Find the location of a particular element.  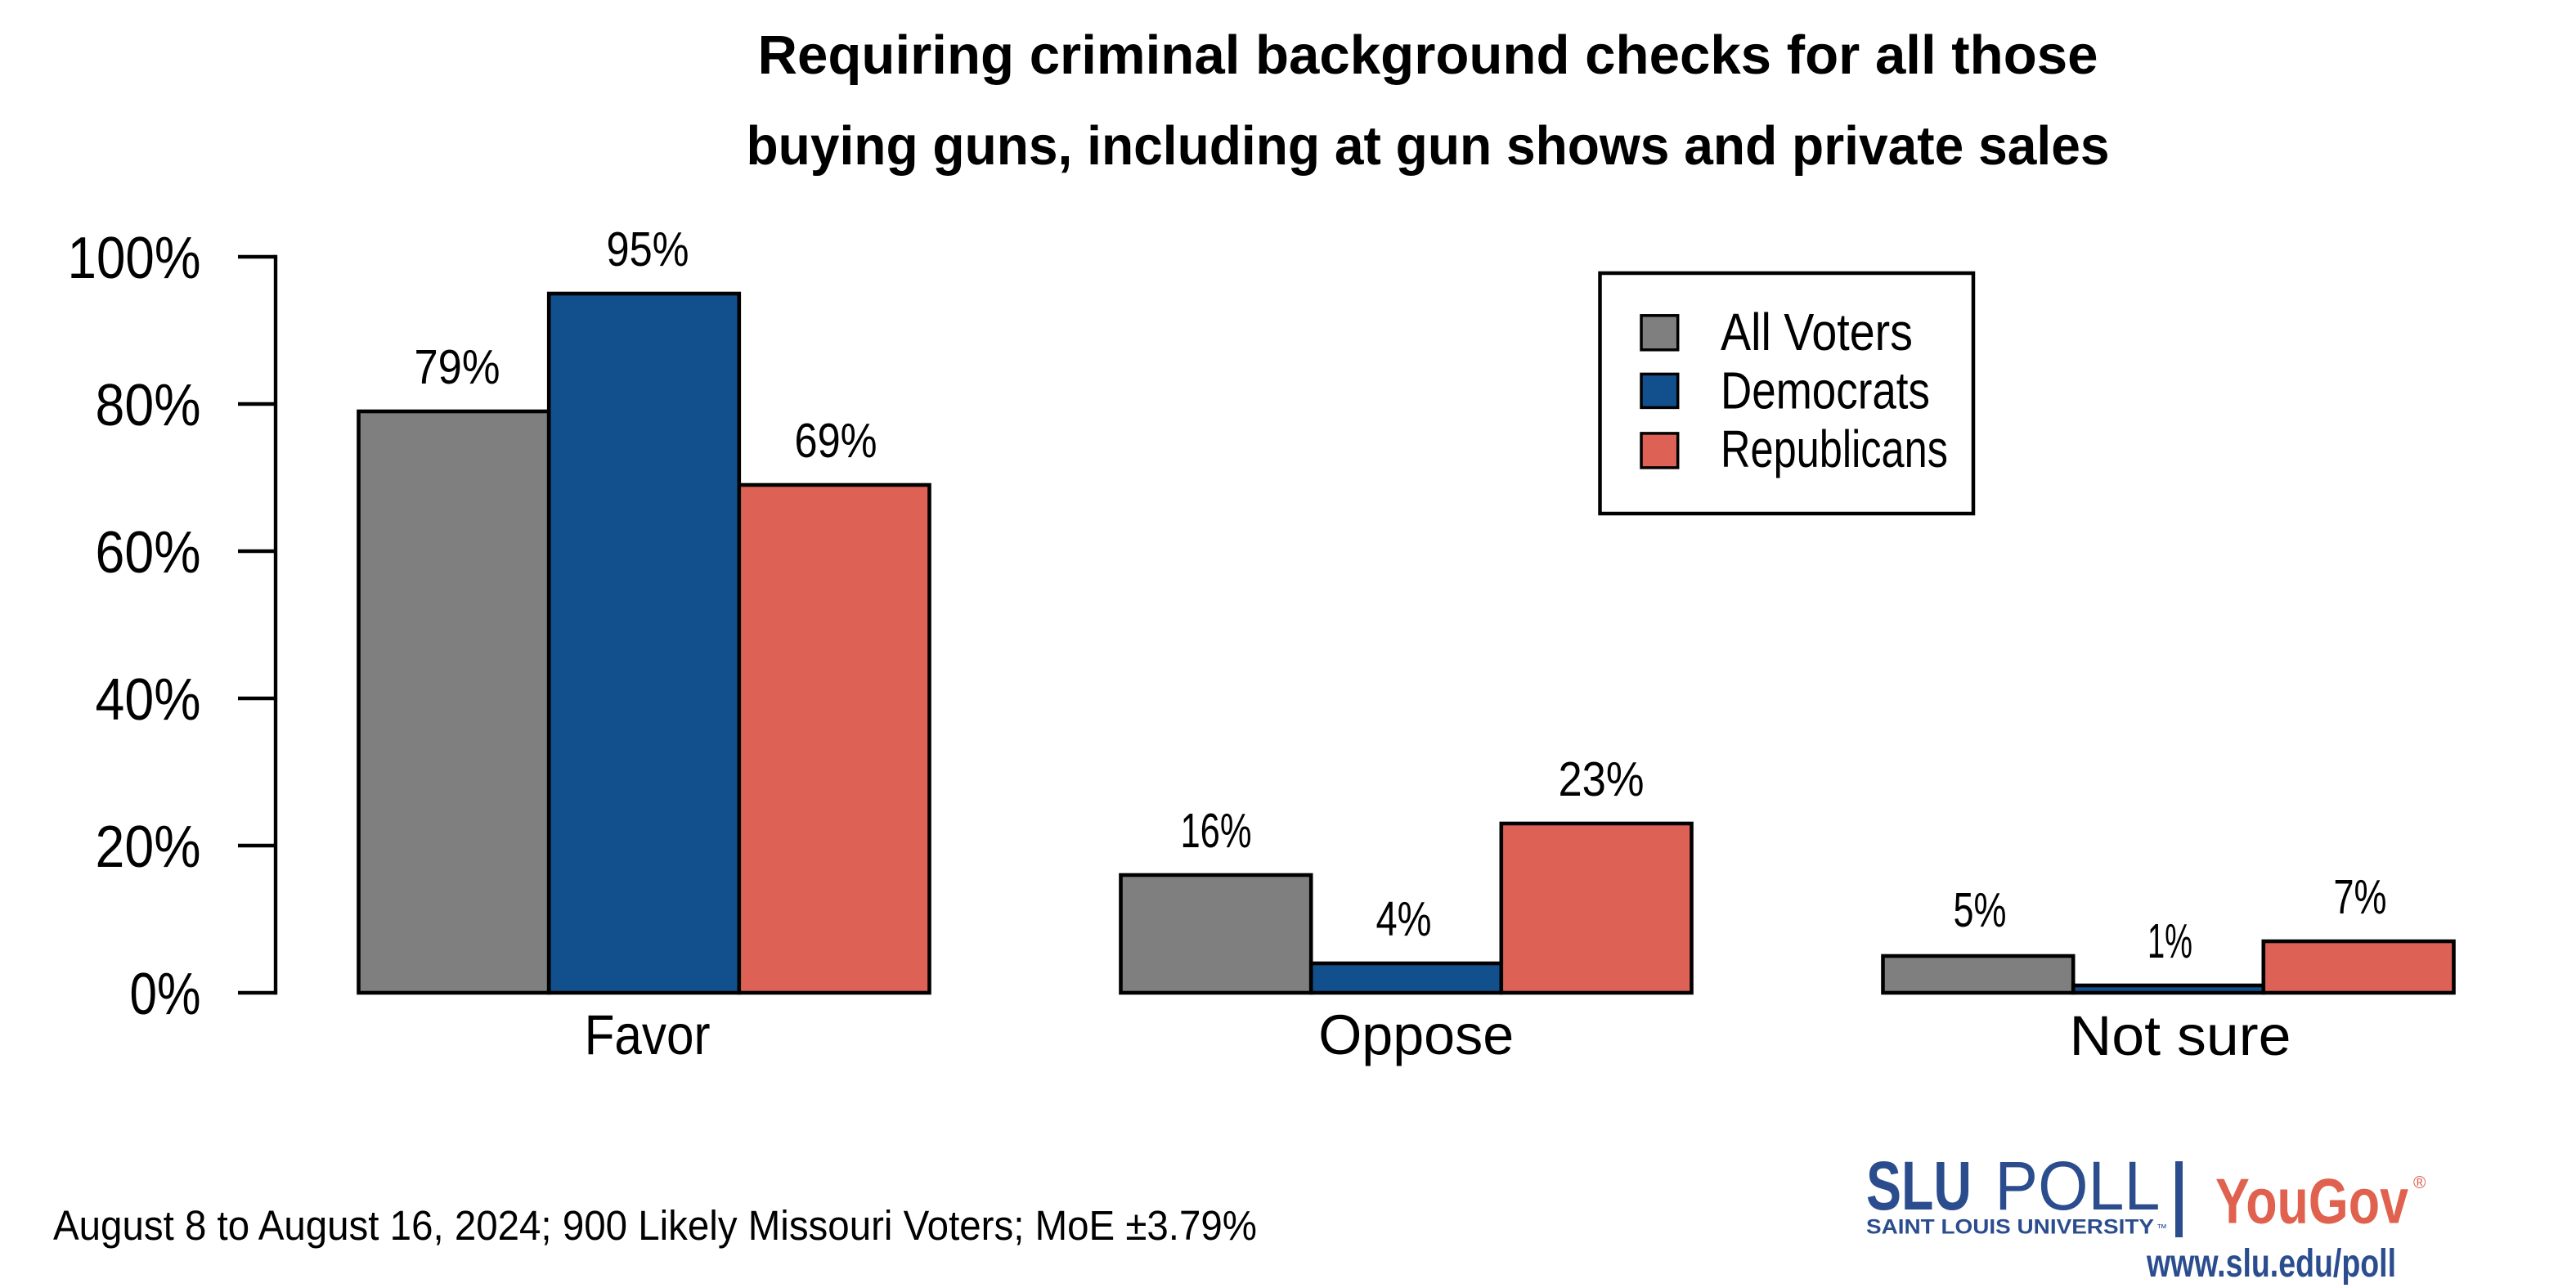

svg-text: 23% is located at coordinates (1602, 779).